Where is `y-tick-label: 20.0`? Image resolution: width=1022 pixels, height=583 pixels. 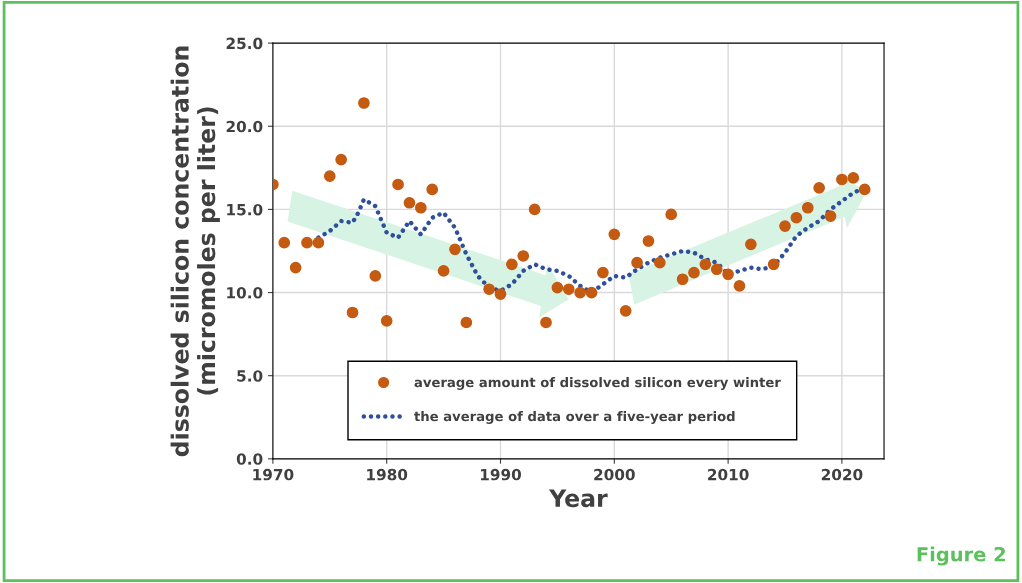 y-tick-label: 20.0 is located at coordinates (244, 126).